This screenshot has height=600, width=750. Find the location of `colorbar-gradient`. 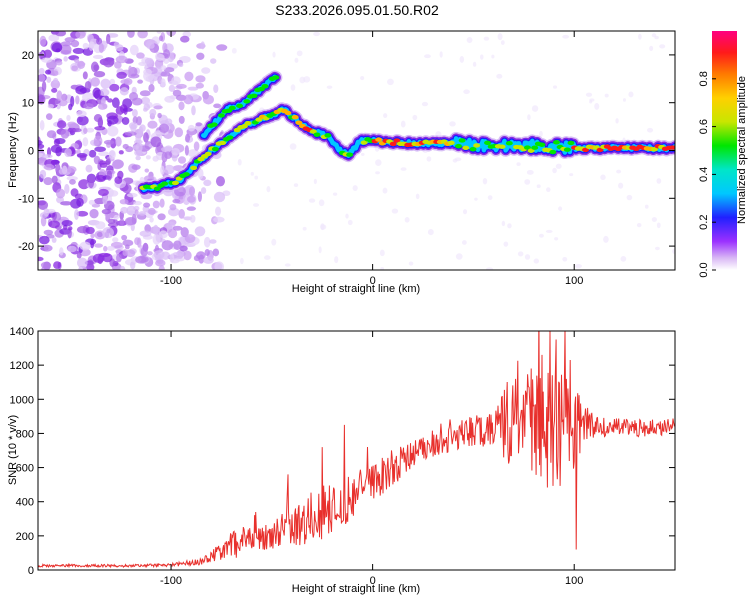

colorbar-gradient is located at coordinates (724, 150).